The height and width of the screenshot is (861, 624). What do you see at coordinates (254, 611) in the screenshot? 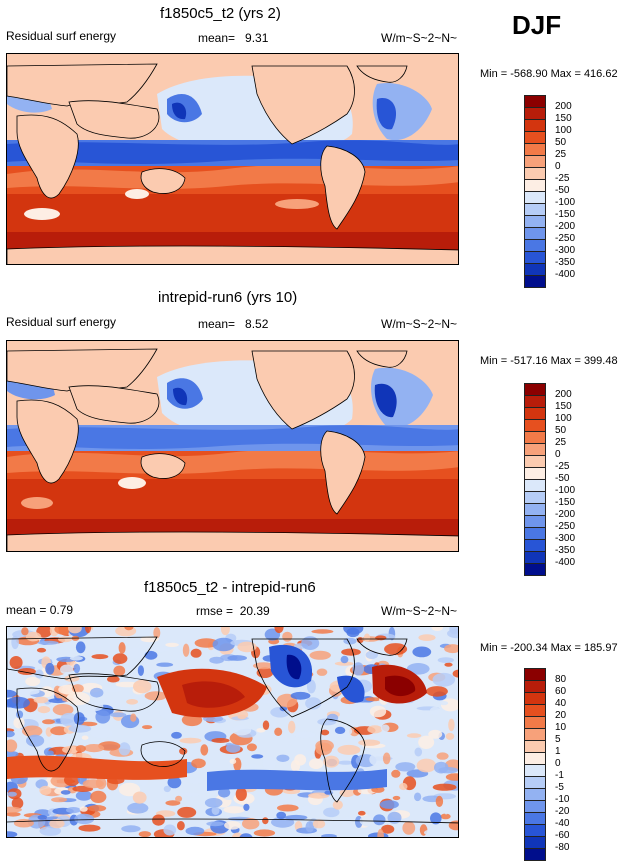
I see `panel-3-rmse-value: 20.39` at bounding box center [254, 611].